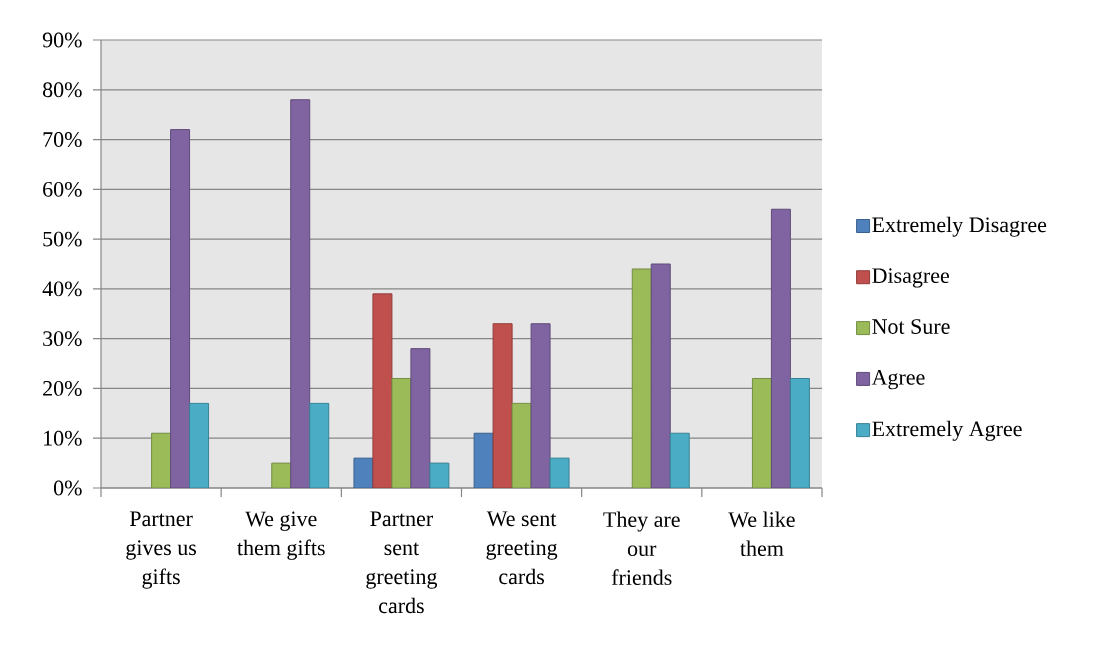 This screenshot has height=645, width=1104. I want to click on x-tick-label: We sent greeting cards, so click(522, 548).